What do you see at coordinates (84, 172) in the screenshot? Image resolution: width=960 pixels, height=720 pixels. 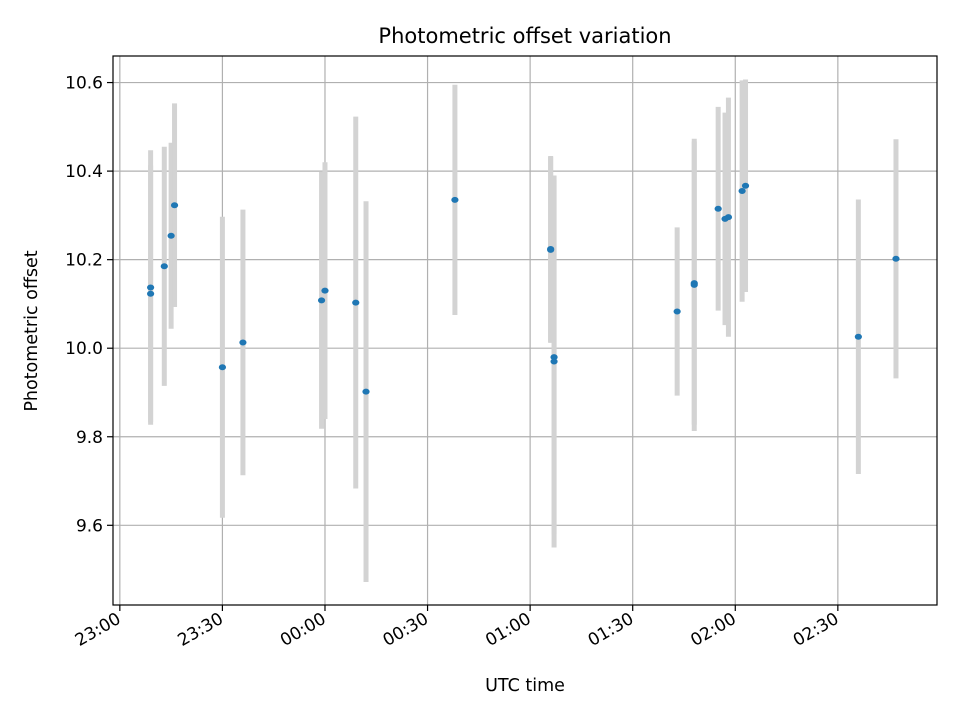 I see `y-tick-label: 10.4` at bounding box center [84, 172].